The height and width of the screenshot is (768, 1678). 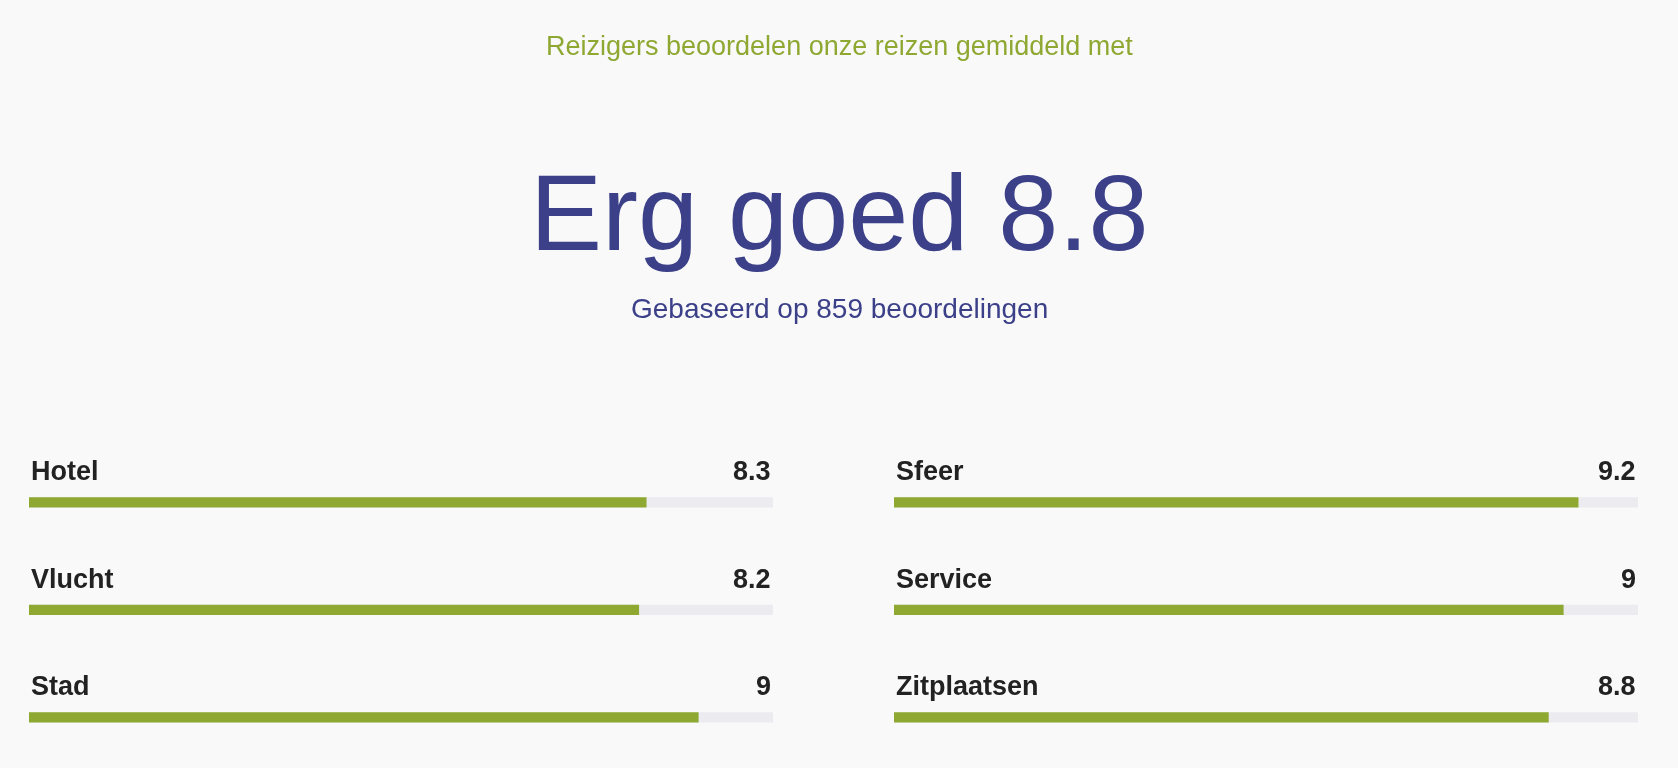 I want to click on data-label: 8.3, so click(x=752, y=471).